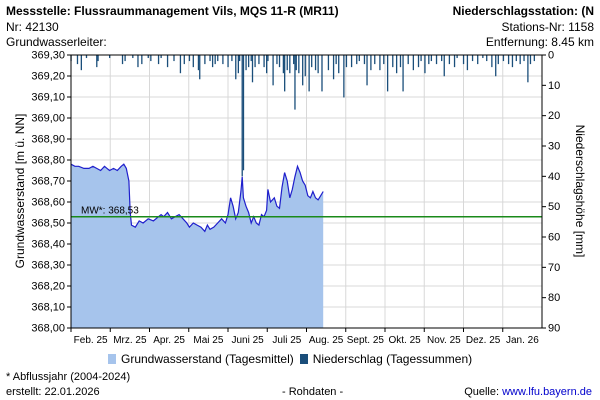 The width and height of the screenshot is (600, 400). Describe the element at coordinates (248, 340) in the screenshot. I see `x-tick-label: Juni 25` at that location.